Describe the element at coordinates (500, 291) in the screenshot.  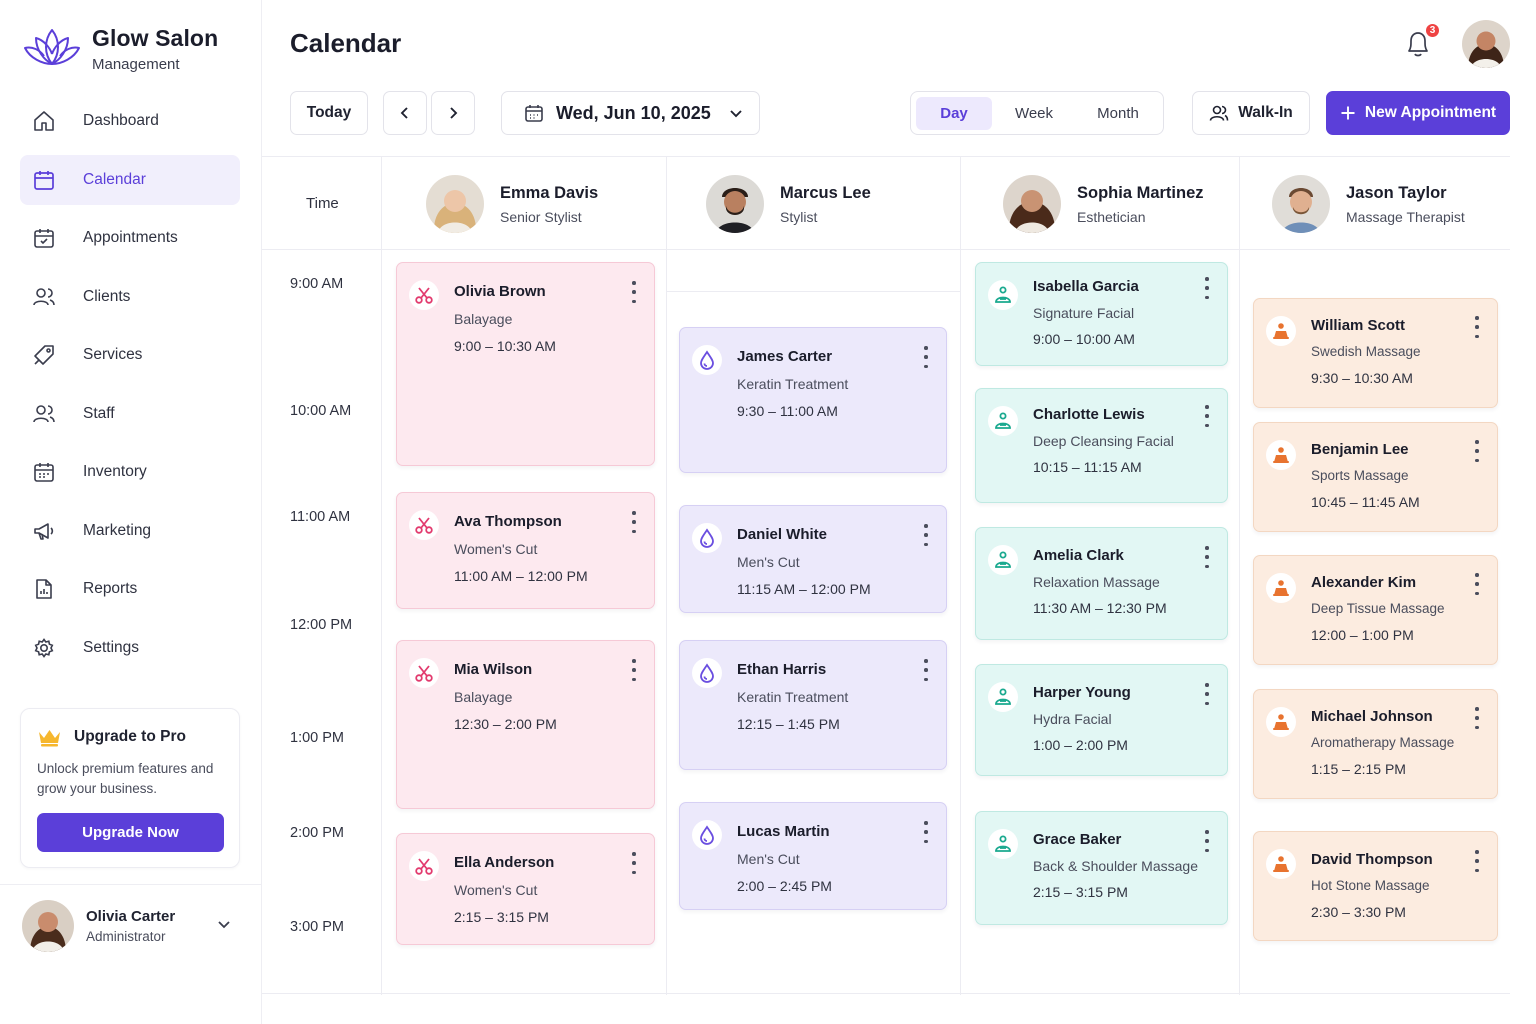
I see `client-name: Olivia Brown` at that location.